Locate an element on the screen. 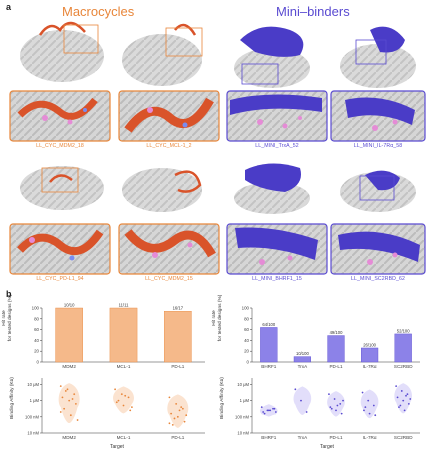 Image resolution: width=429 pixels, height=453 pixels. structure-label: LL_CYC_PD-L1_94 is located at coordinates (60, 279).